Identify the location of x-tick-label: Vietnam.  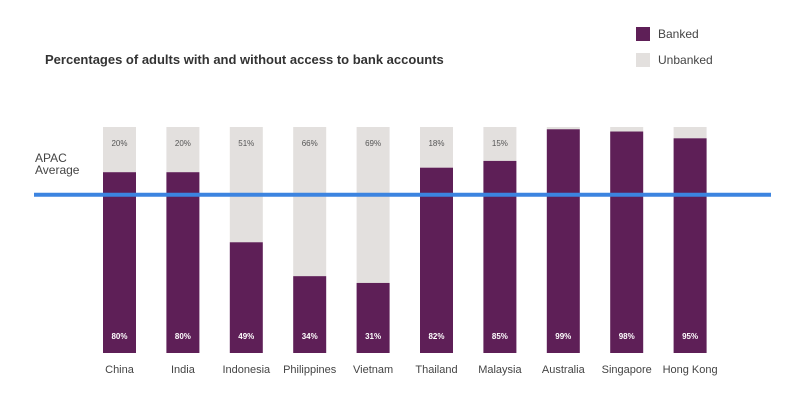
(373, 370).